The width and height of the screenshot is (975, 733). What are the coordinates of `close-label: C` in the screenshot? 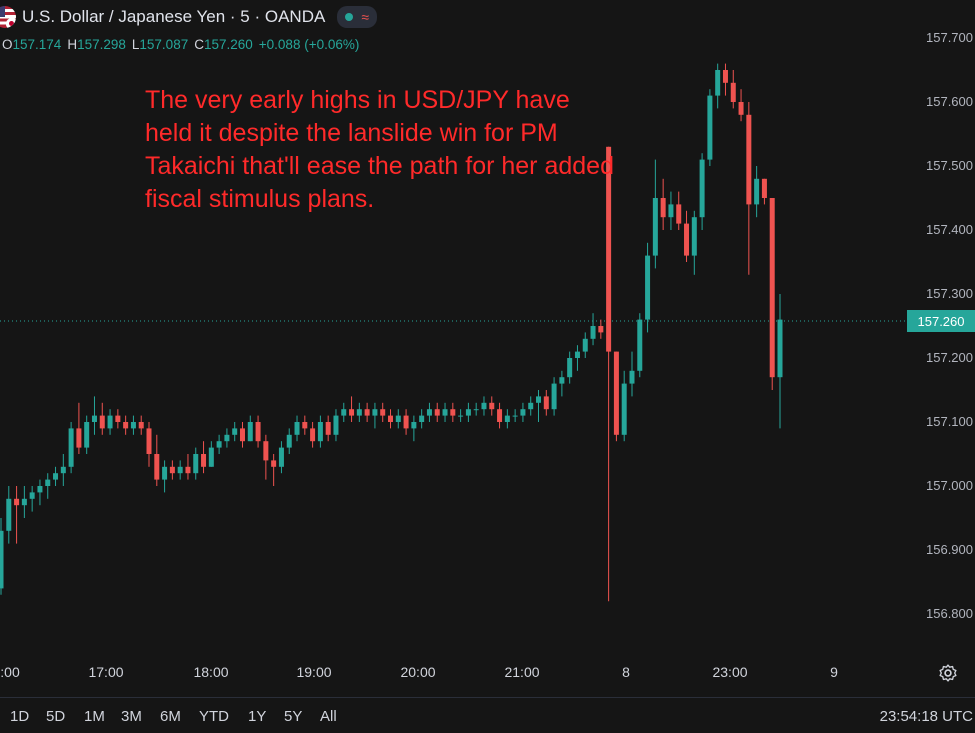 It's located at (199, 44).